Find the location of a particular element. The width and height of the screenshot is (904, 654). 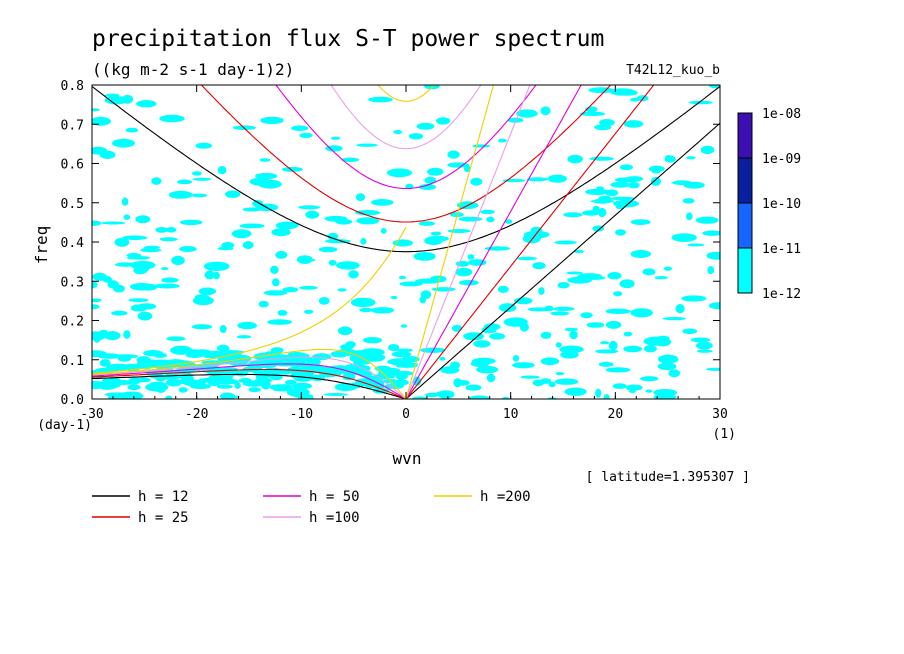

colorbar-label: 1e-10 is located at coordinates (781, 204).